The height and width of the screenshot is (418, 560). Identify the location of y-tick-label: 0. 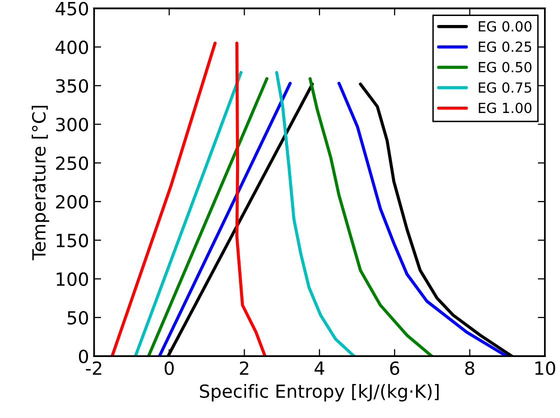
(83, 357).